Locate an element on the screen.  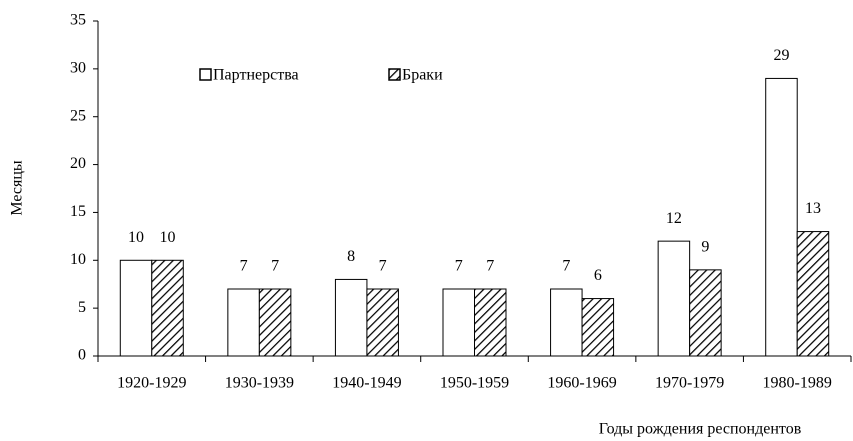
y-tick-label: 30 is located at coordinates (78, 68).